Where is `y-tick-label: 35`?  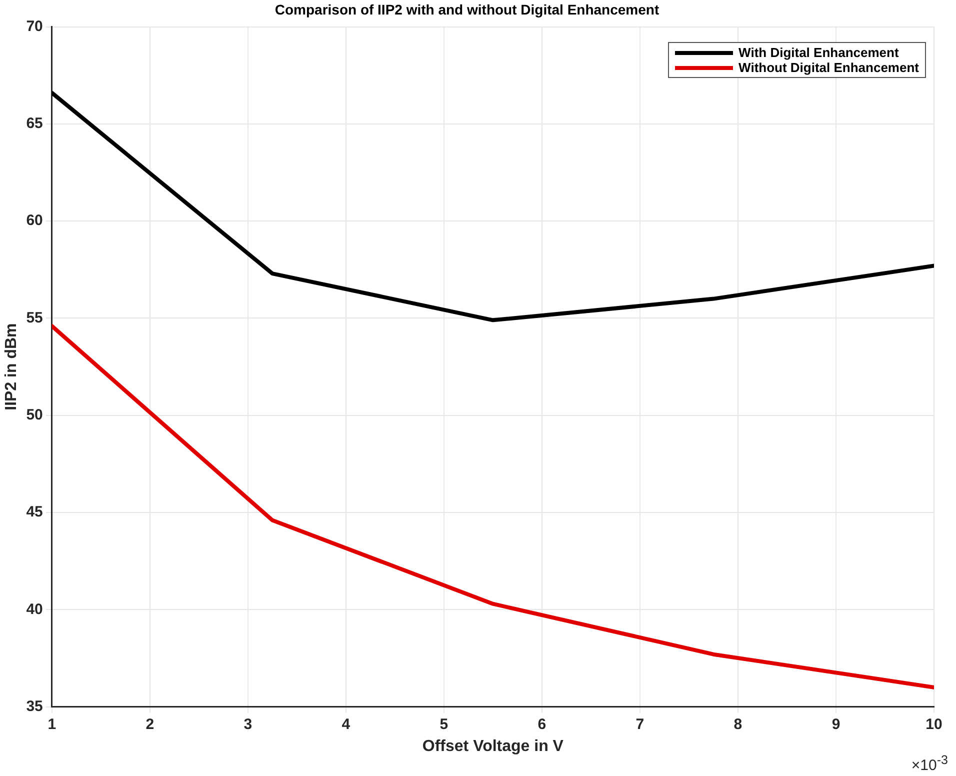 y-tick-label: 35 is located at coordinates (34, 706).